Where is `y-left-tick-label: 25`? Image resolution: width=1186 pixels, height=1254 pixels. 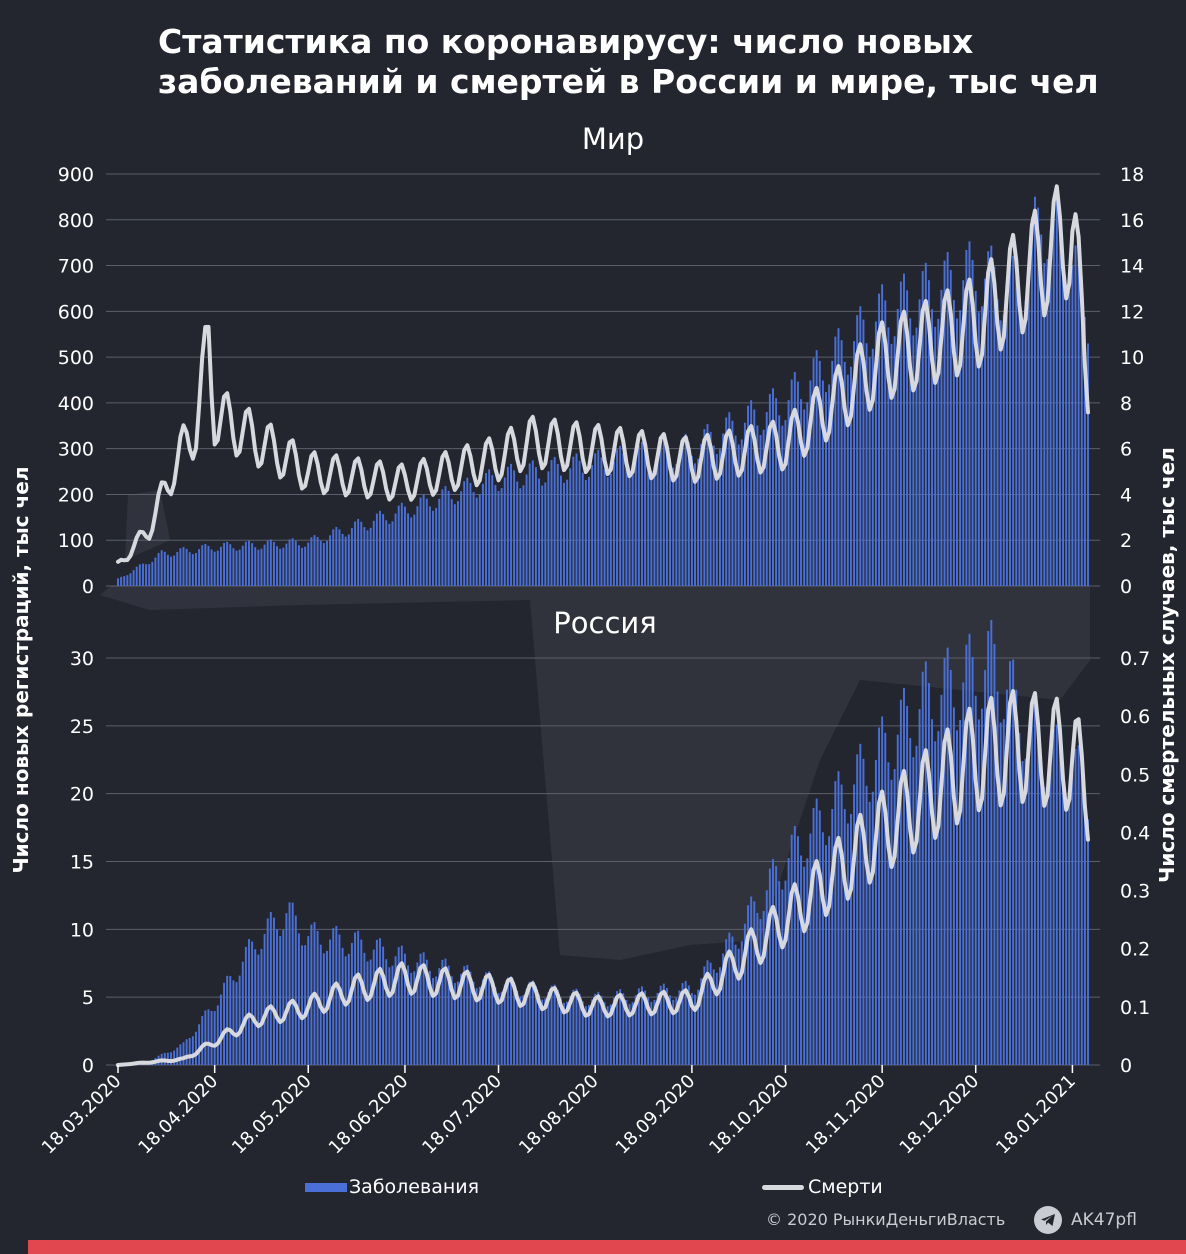
y-left-tick-label: 25 is located at coordinates (82, 727).